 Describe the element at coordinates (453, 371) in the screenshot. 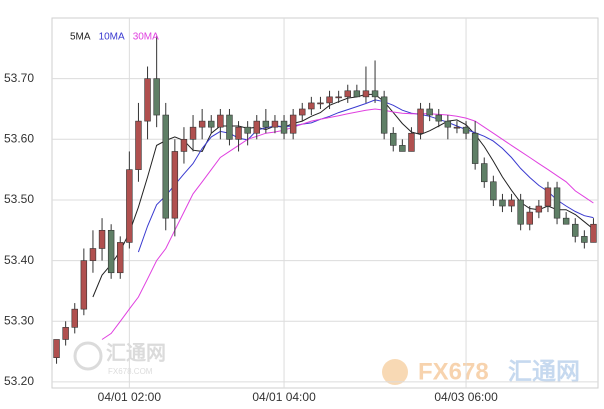

I see `watermark-text: FX678` at that location.